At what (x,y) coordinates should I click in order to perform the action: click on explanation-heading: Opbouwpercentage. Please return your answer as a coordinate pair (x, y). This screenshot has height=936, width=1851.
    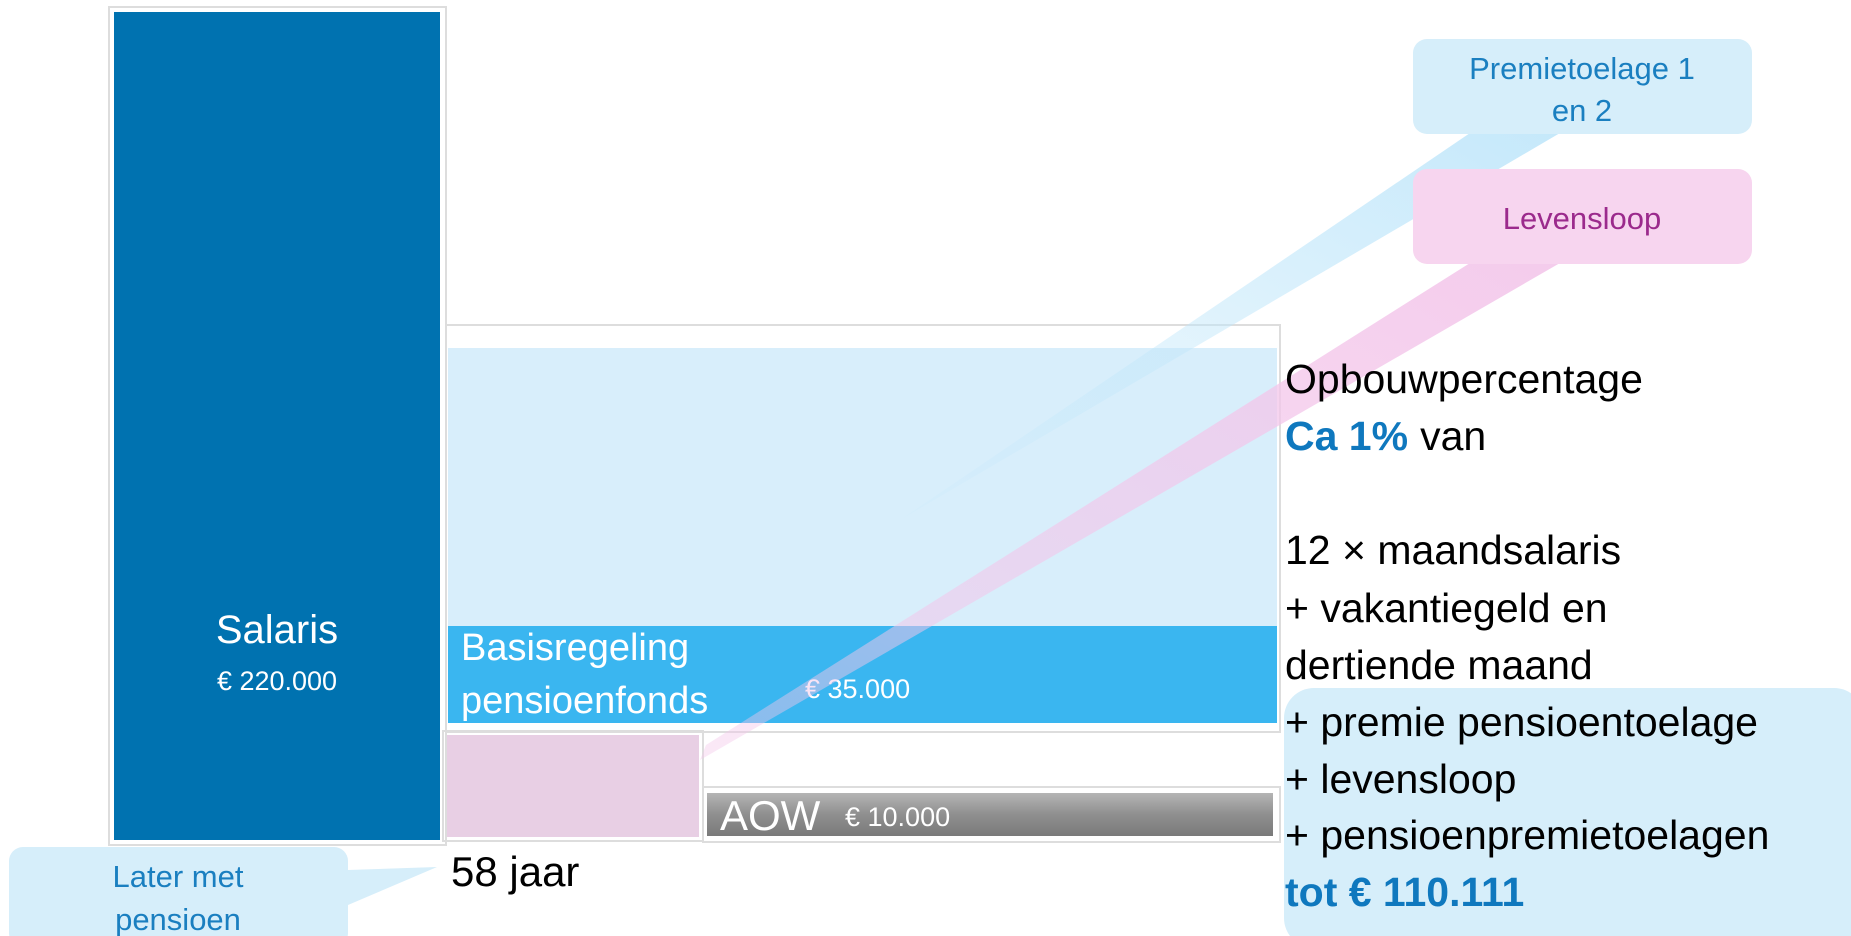
    Looking at the image, I should click on (1464, 379).